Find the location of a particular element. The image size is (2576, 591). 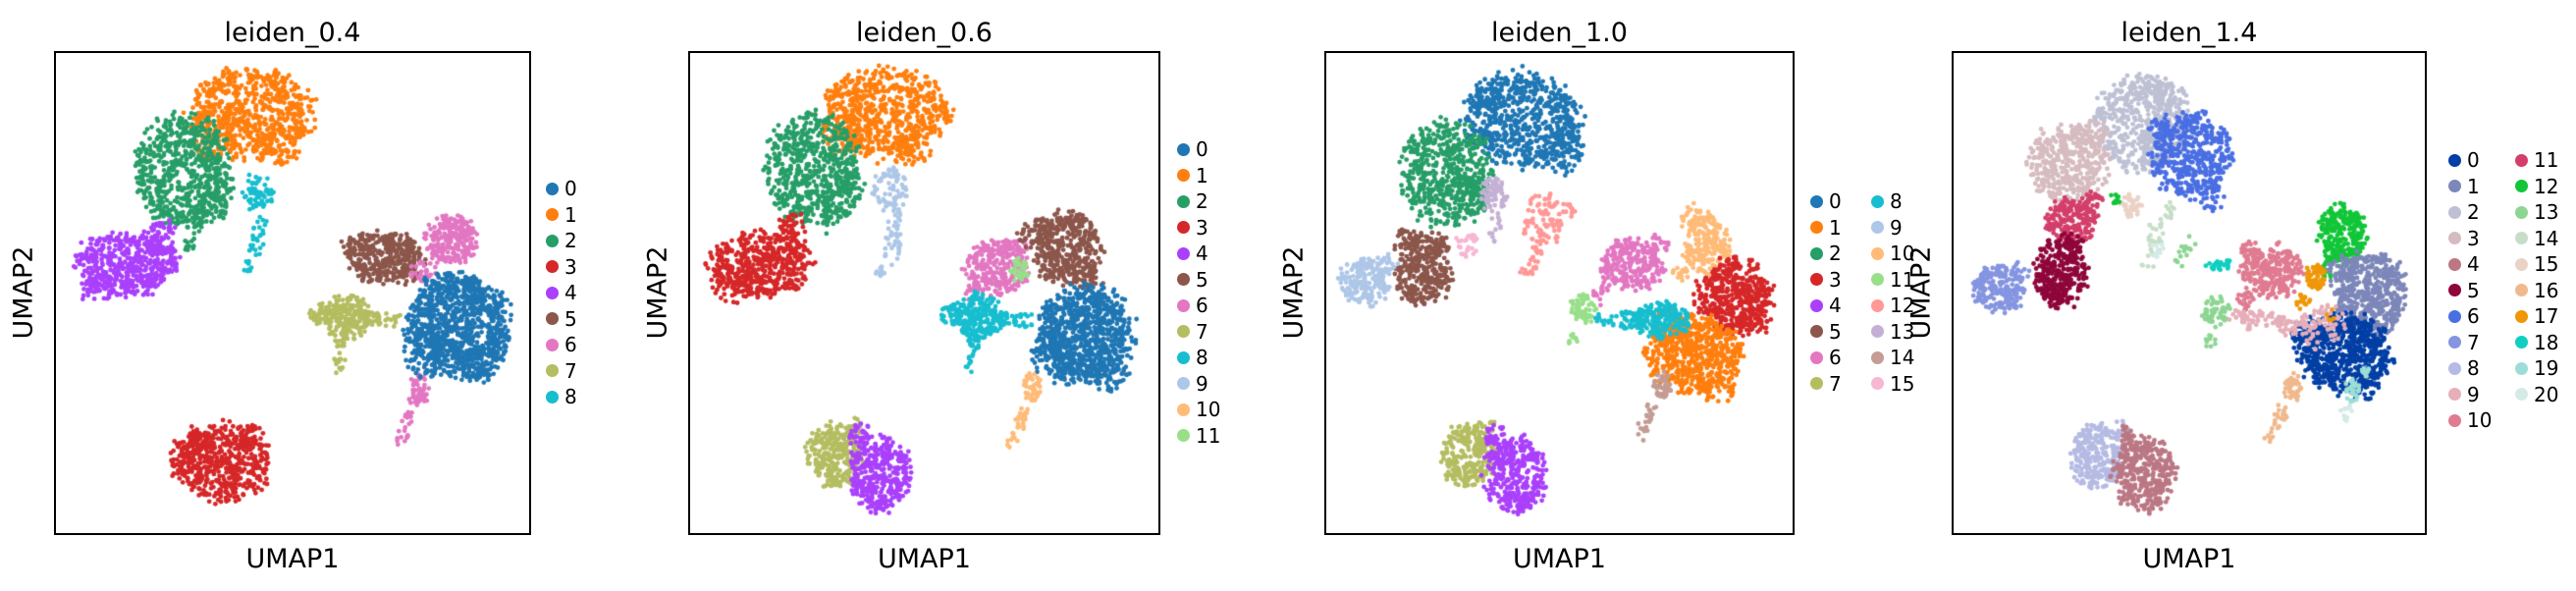

legend-label-cluster-17: 17 is located at coordinates (2546, 316).